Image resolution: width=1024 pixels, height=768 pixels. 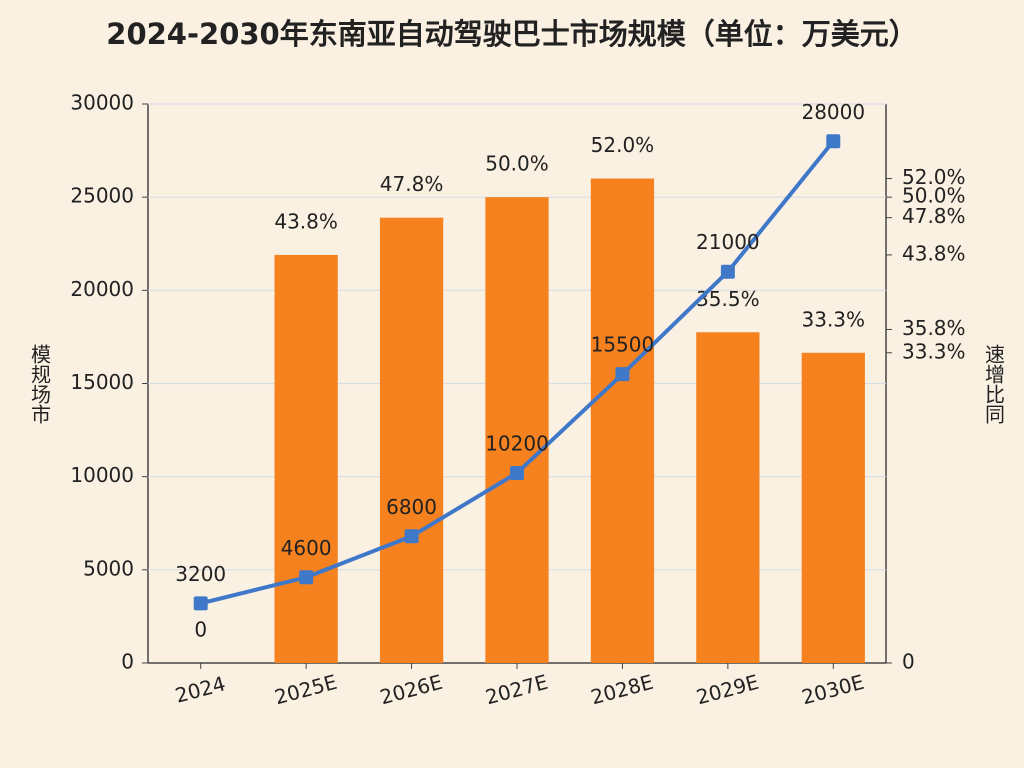 I want to click on y-axis-label: 模规场市, so click(x=40, y=384).